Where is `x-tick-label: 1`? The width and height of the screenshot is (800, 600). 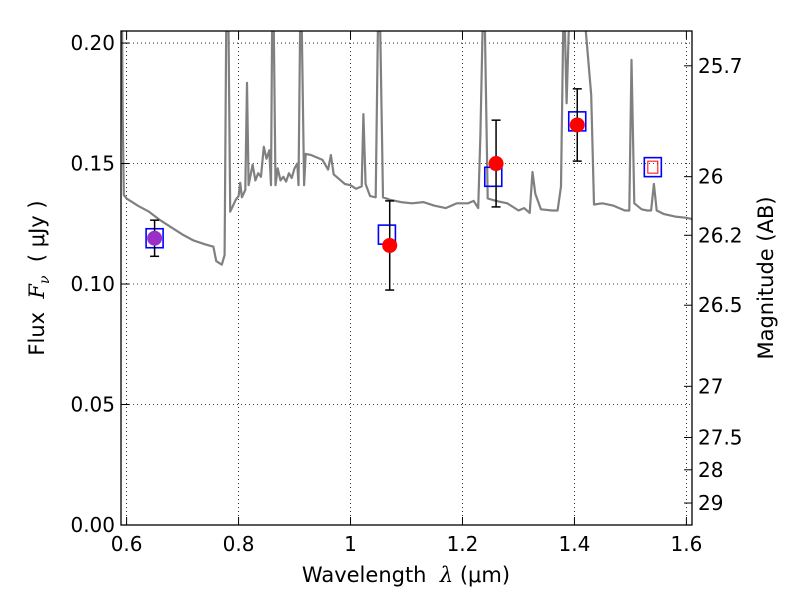
x-tick-label: 1 is located at coordinates (350, 544).